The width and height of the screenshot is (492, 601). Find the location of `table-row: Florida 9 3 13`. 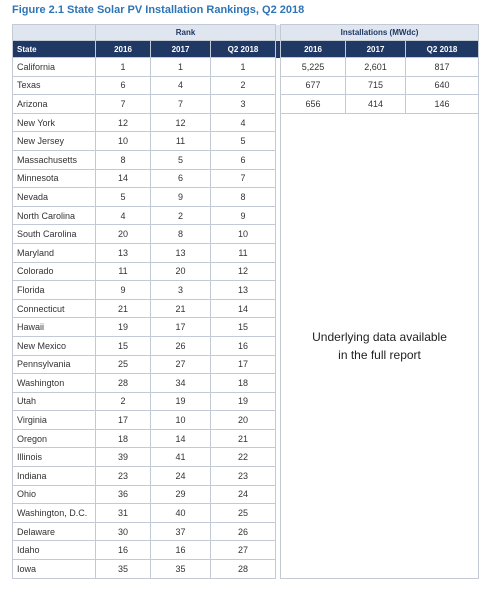

table-row: Florida 9 3 13 is located at coordinates (245, 290).